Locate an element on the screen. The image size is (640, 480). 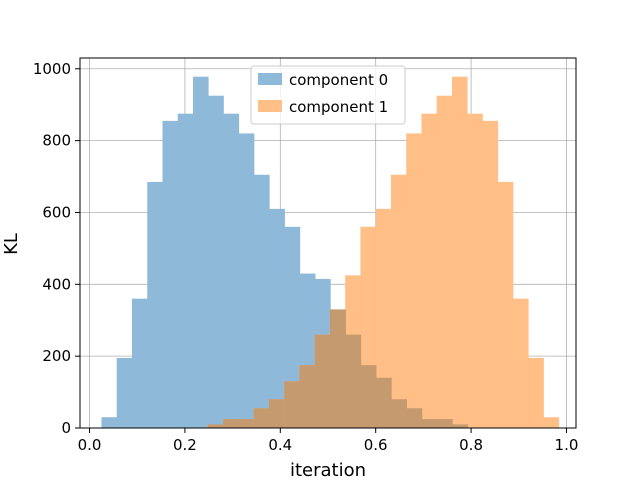
x-tick-label: 0.4 is located at coordinates (280, 445).